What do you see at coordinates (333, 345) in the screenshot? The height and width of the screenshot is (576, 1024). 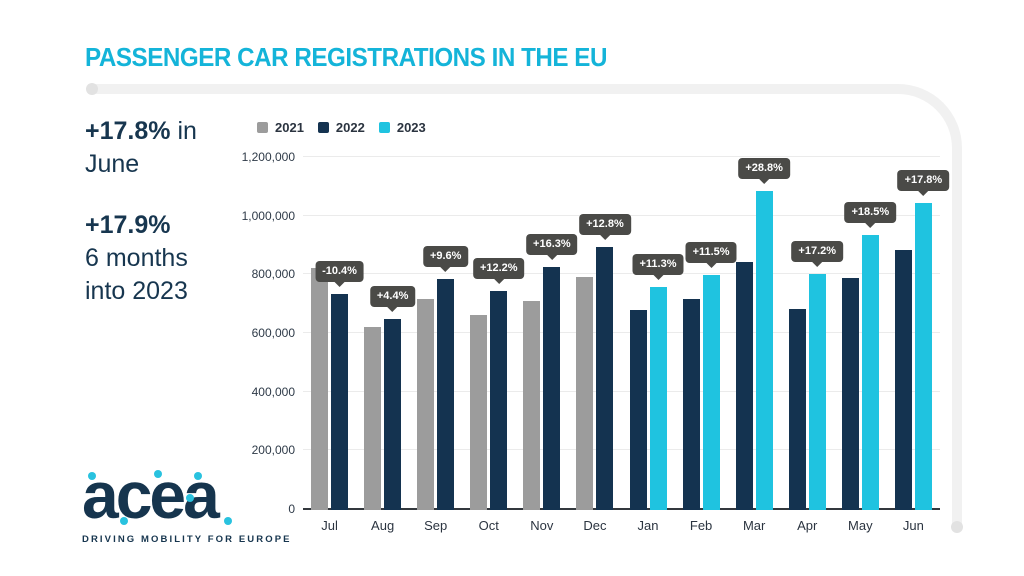 I see `bar-group-jul: -10.4% Jul` at bounding box center [333, 345].